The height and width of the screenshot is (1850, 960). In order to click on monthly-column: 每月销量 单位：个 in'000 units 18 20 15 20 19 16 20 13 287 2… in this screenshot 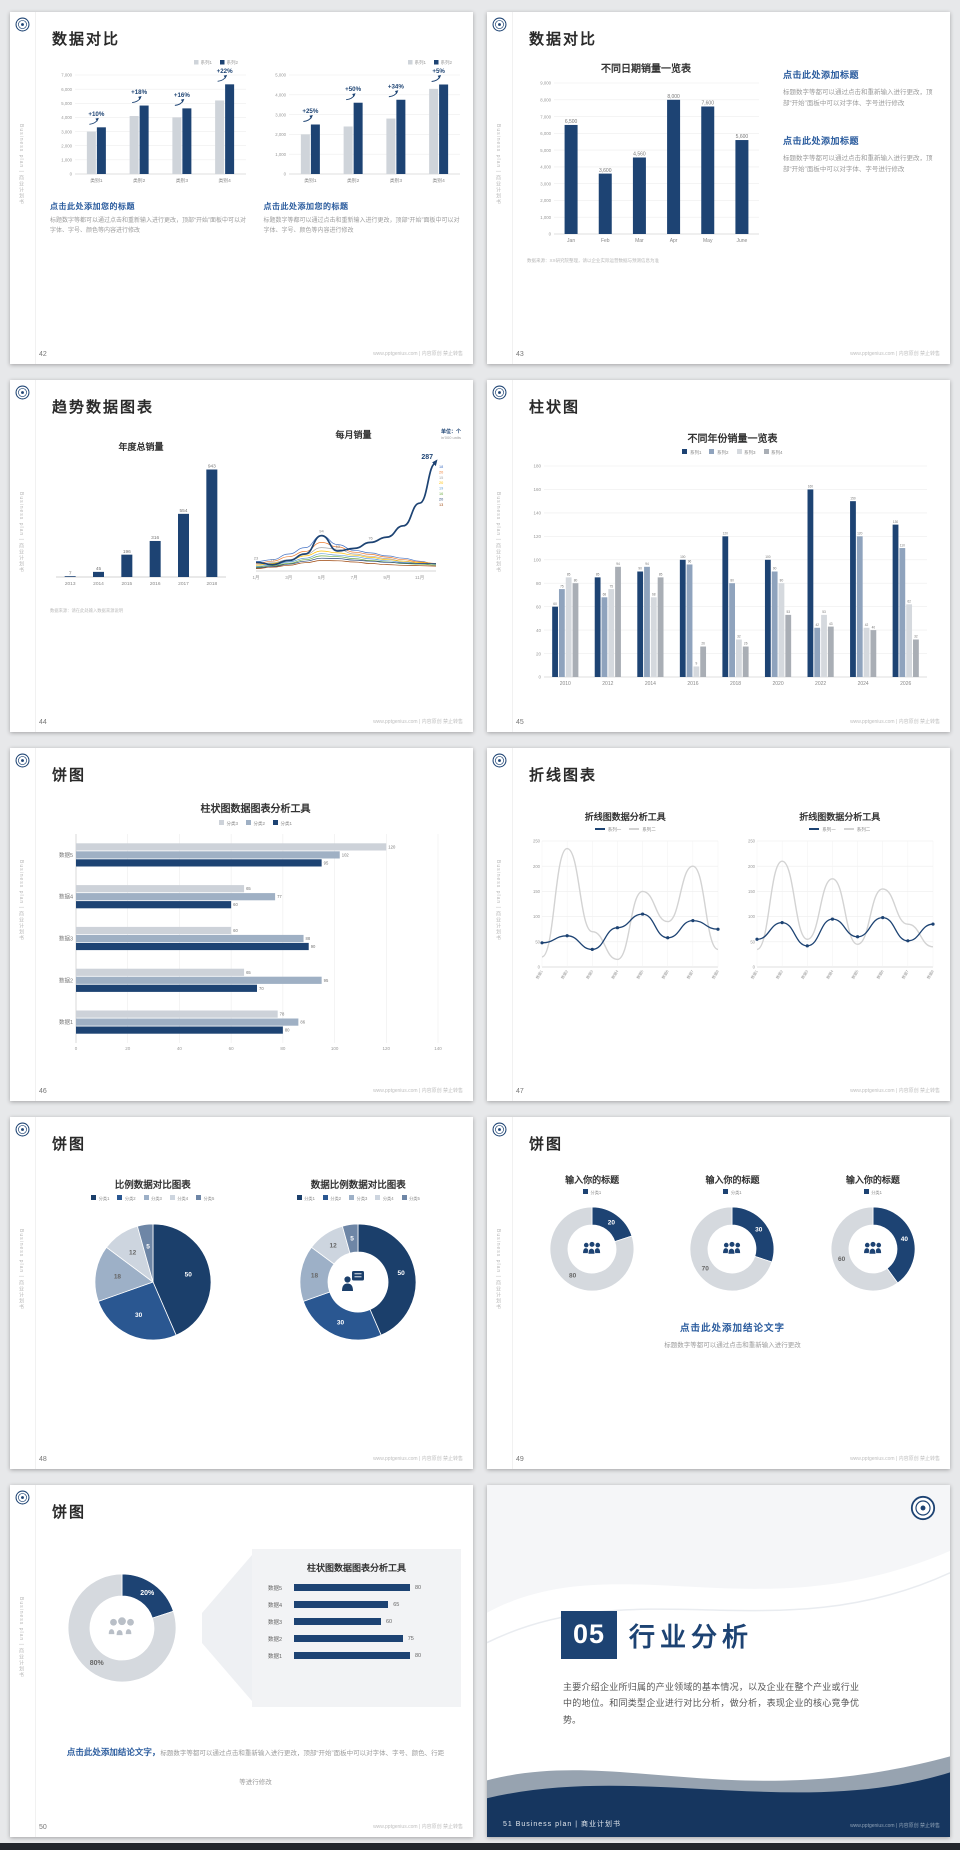, I will do `click(353, 520)`.